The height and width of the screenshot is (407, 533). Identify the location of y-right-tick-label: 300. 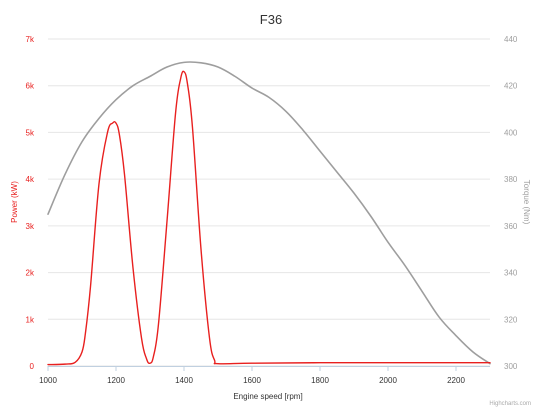
(511, 366).